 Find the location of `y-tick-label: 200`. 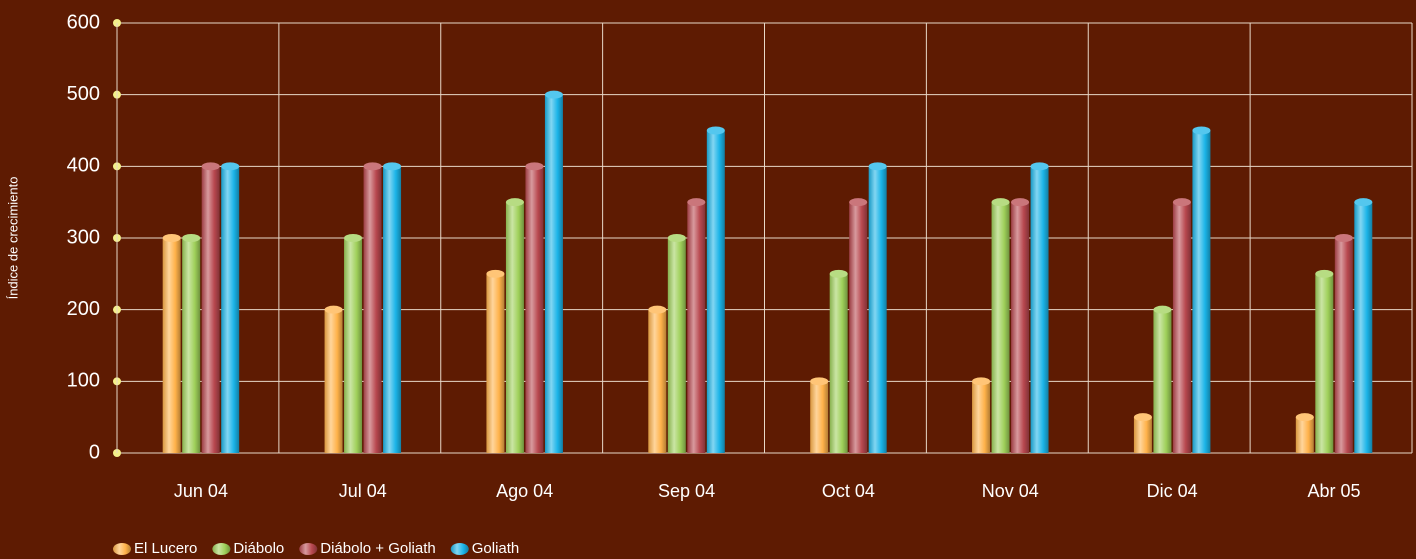

y-tick-label: 200 is located at coordinates (83, 309).